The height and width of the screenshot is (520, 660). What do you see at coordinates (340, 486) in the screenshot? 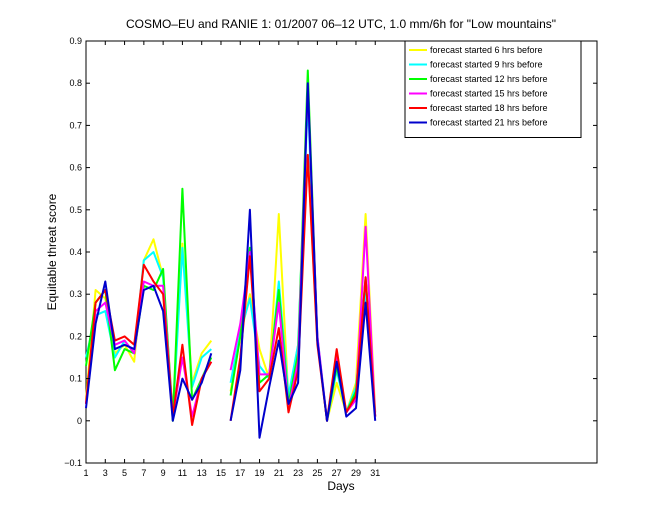
I see `x-axis-label: Days` at bounding box center [340, 486].